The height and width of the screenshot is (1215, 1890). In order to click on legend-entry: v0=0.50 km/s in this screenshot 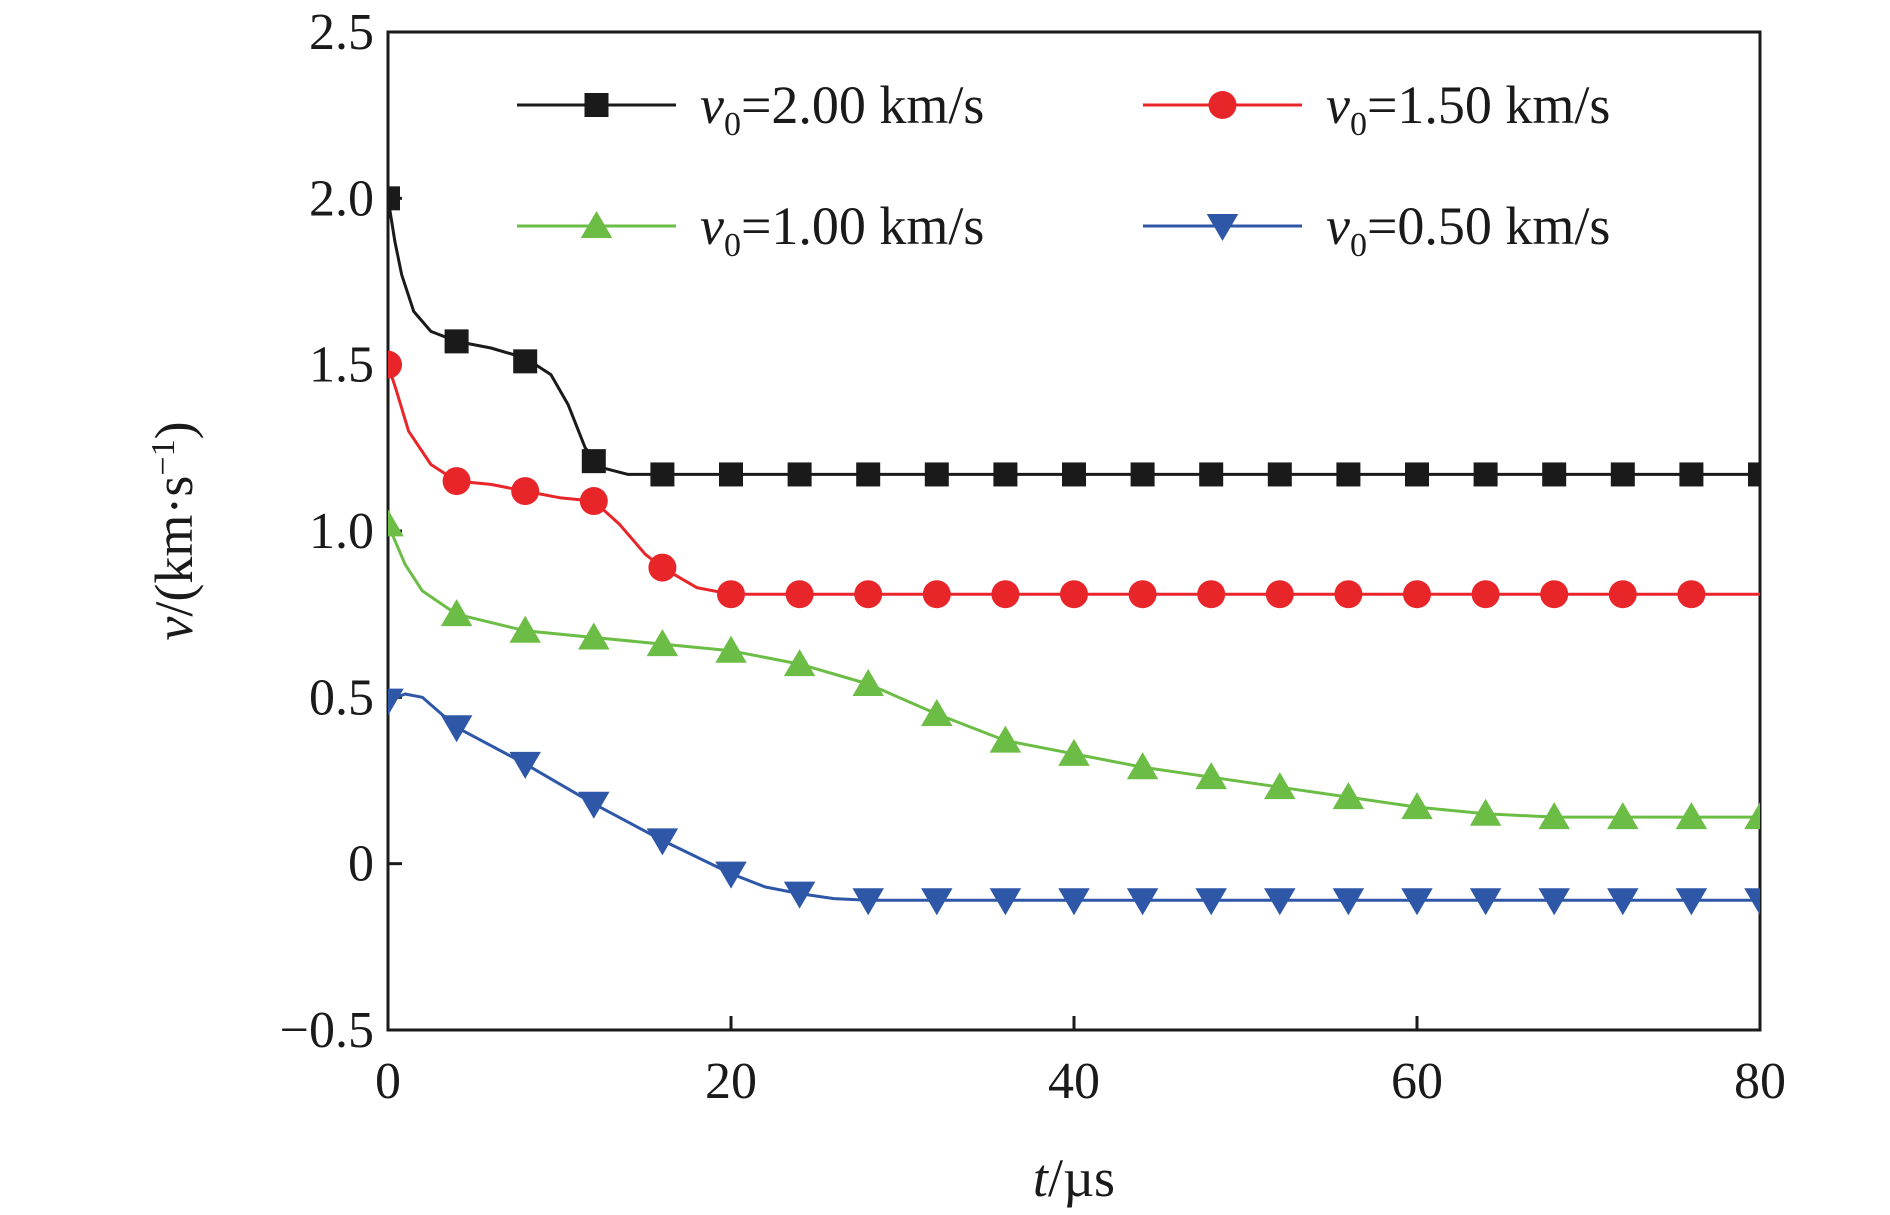, I will do `click(1376, 230)`.